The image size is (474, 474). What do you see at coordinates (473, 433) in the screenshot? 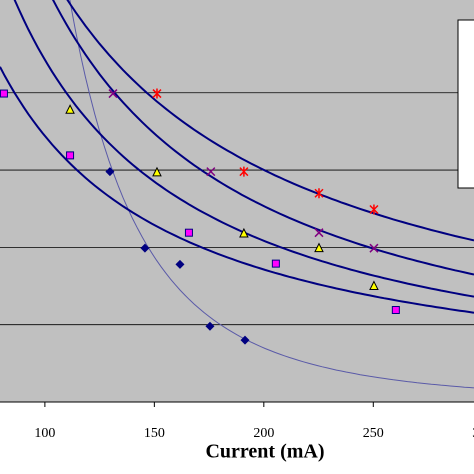
I see `x-tick-label: 300` at bounding box center [473, 433].